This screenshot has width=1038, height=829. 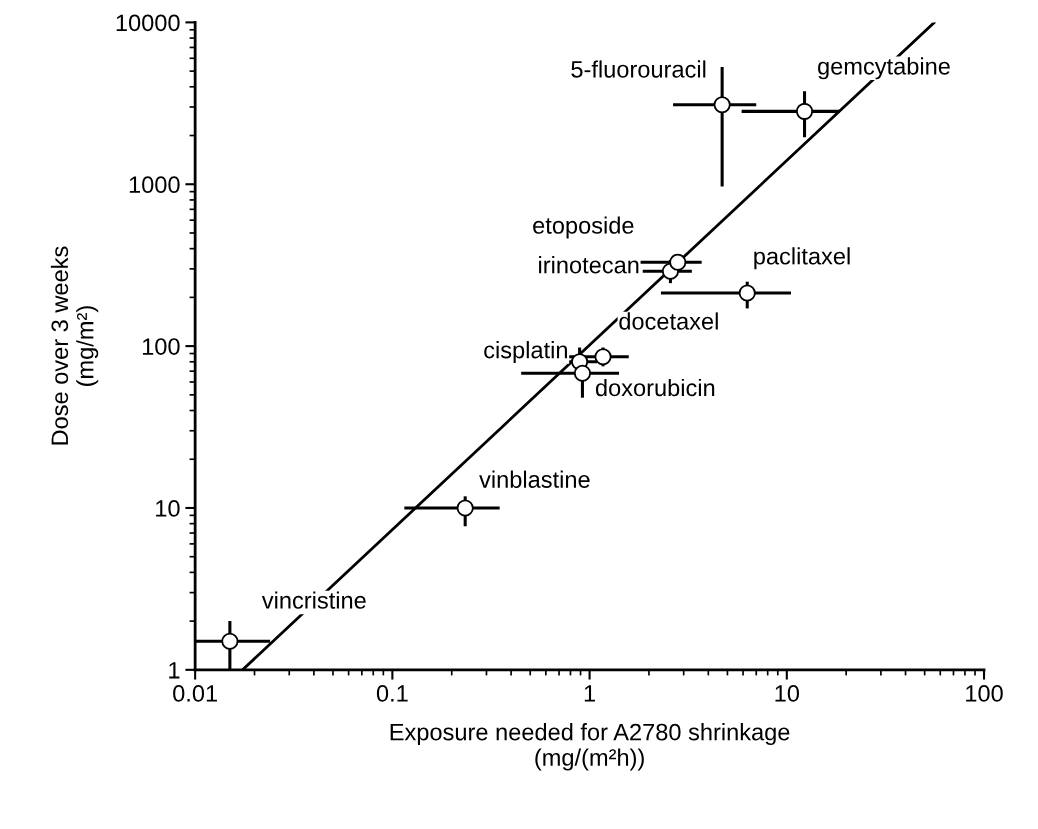 I want to click on annotation: etoposide, so click(x=583, y=227).